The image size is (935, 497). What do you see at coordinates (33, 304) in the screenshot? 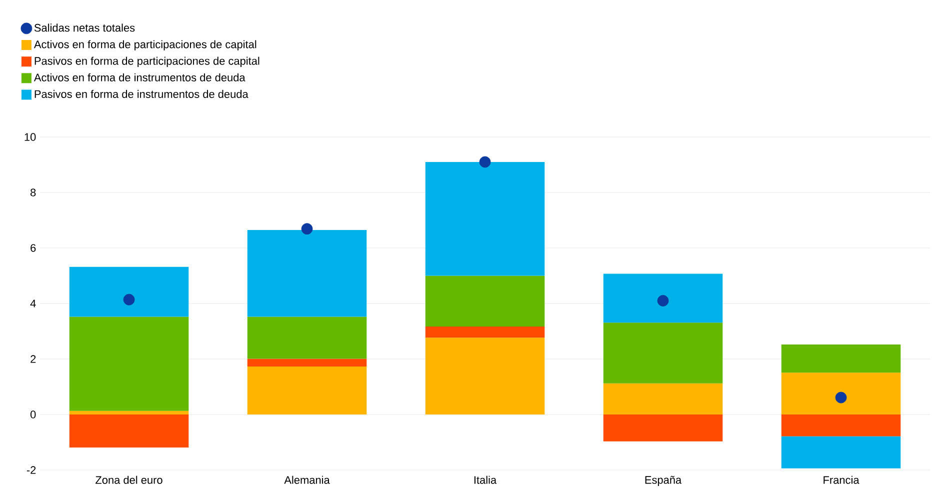
I see `y-tick-label: 4` at bounding box center [33, 304].